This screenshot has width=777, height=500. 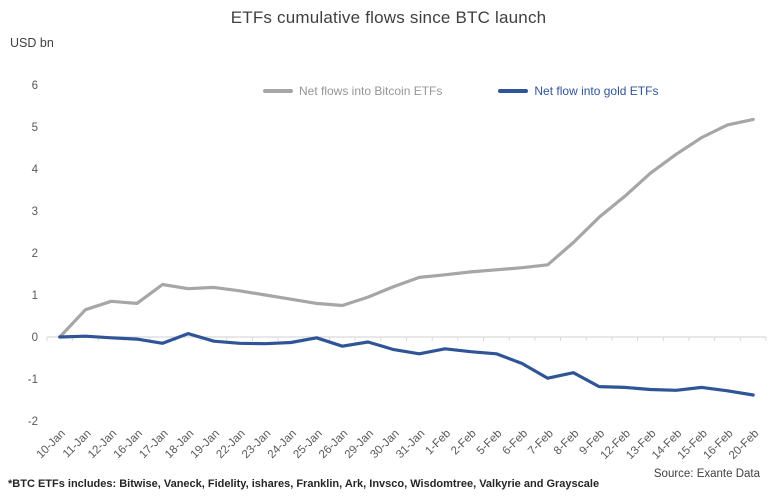 I want to click on legend-item-bitcoin: Net flows into Bitcoin ETFs, so click(x=352, y=91).